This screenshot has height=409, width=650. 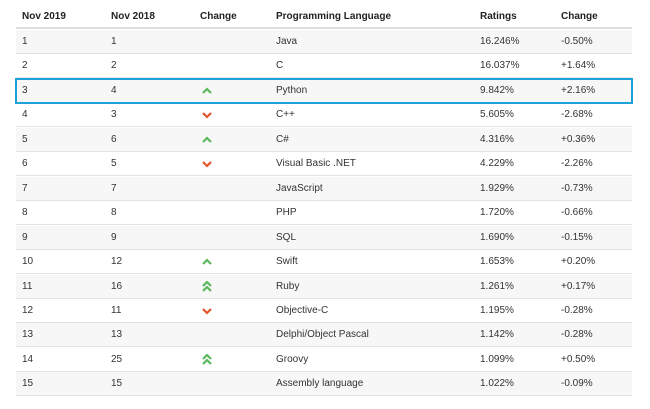 I want to click on language: C++, so click(x=285, y=115).